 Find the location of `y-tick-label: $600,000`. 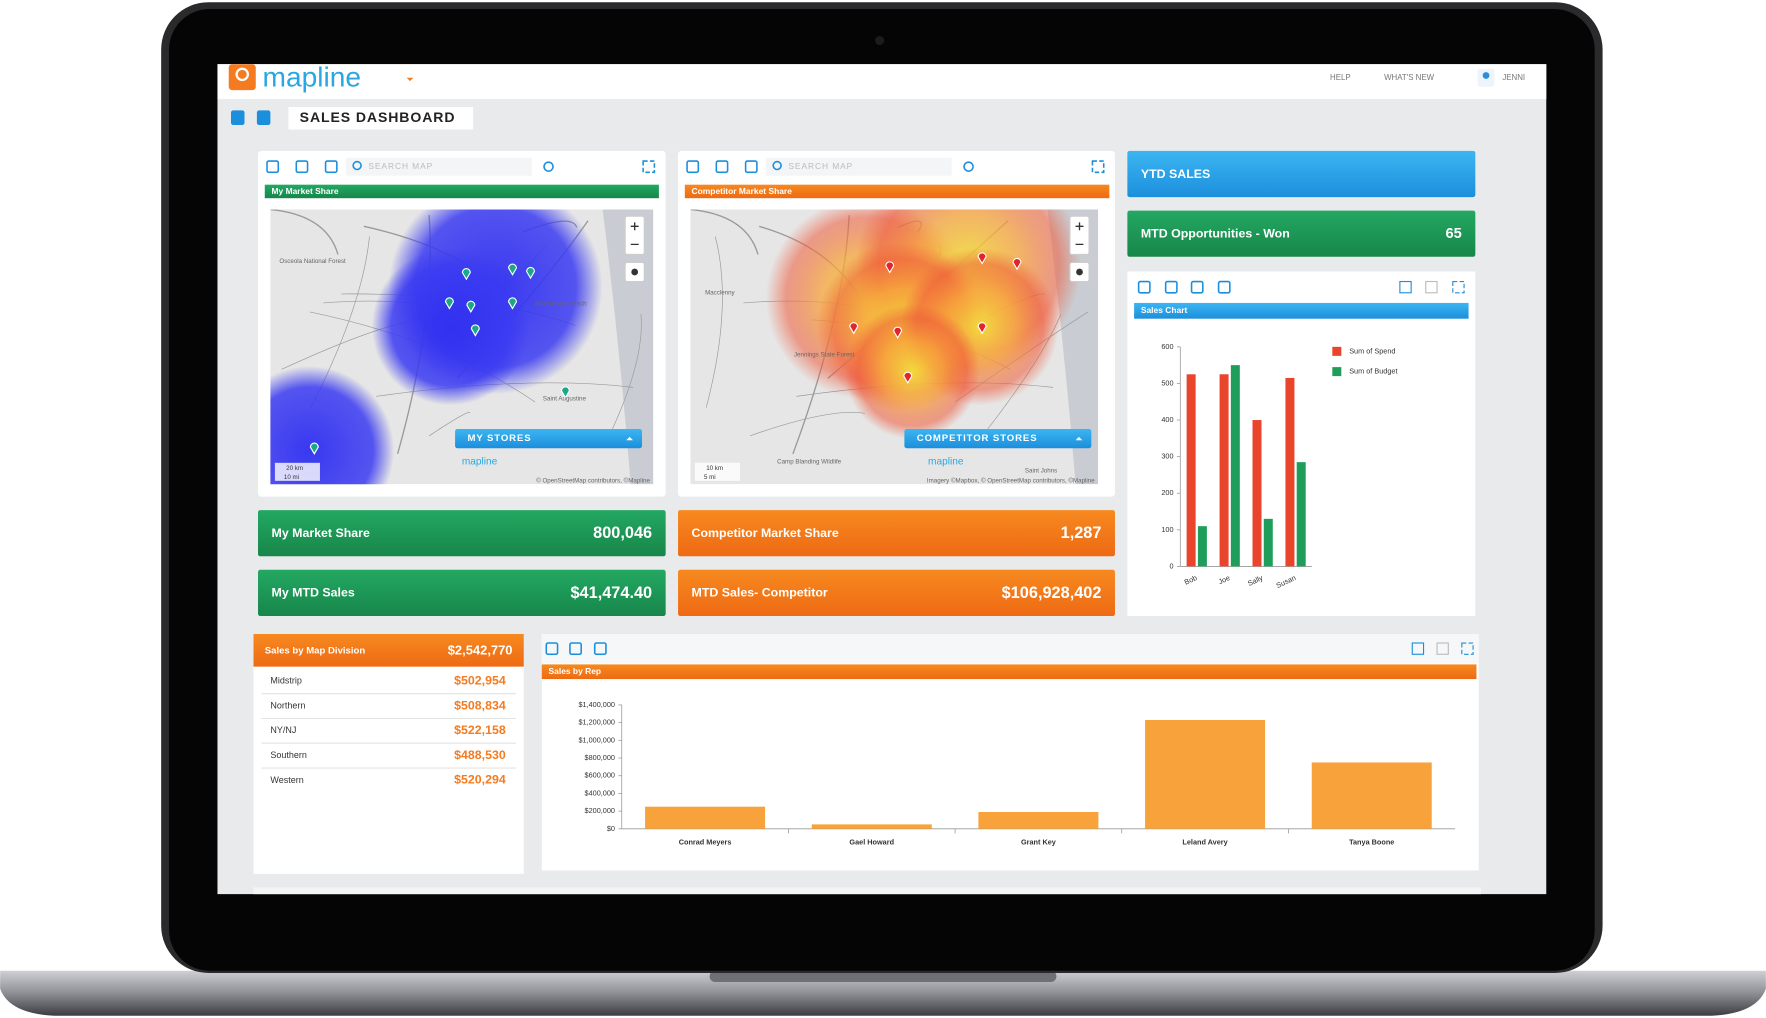

y-tick-label: $600,000 is located at coordinates (600, 775).